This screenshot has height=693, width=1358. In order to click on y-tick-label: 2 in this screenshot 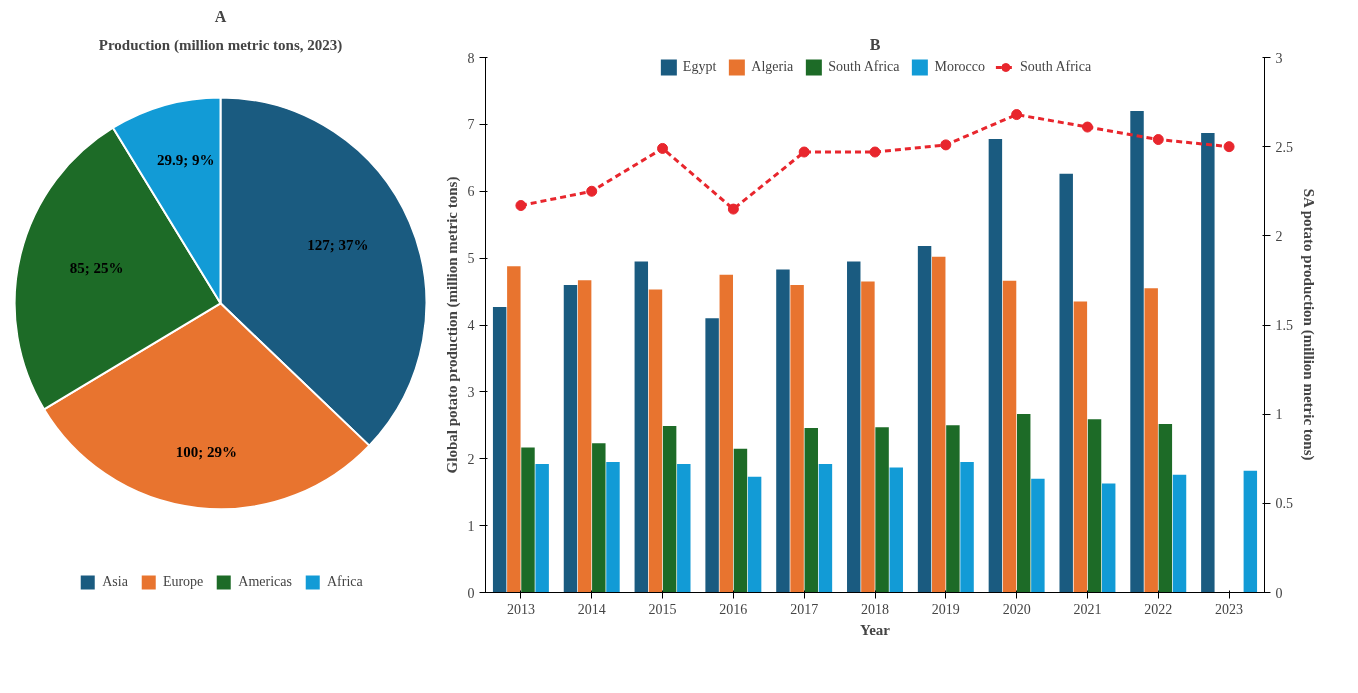, I will do `click(471, 459)`.